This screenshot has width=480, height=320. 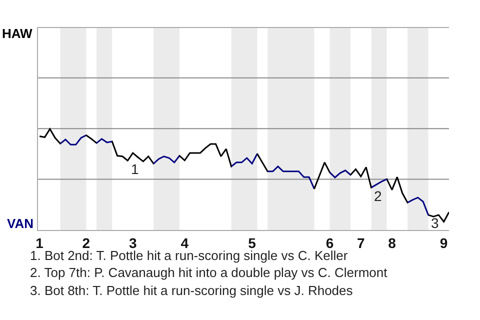 I want to click on text: 2. Top 7th: P. Cavanaugh hit into a double play vs C. Clermont, so click(x=209, y=272).